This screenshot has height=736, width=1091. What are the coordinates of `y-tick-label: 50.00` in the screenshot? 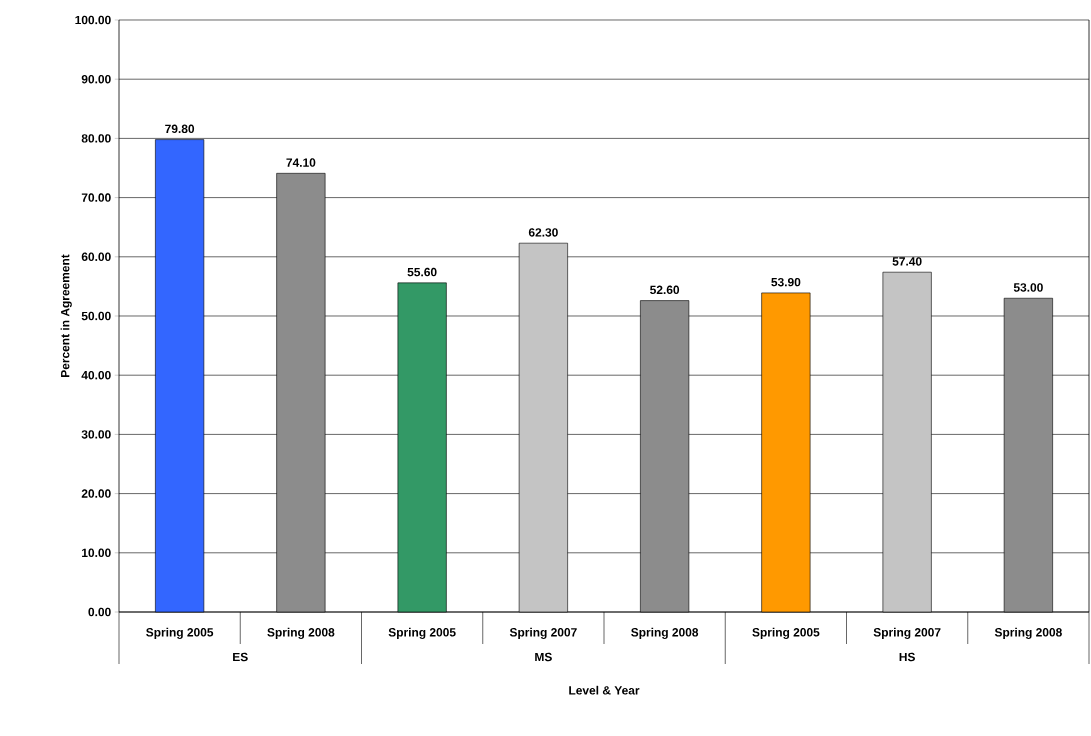 It's located at (96, 316).